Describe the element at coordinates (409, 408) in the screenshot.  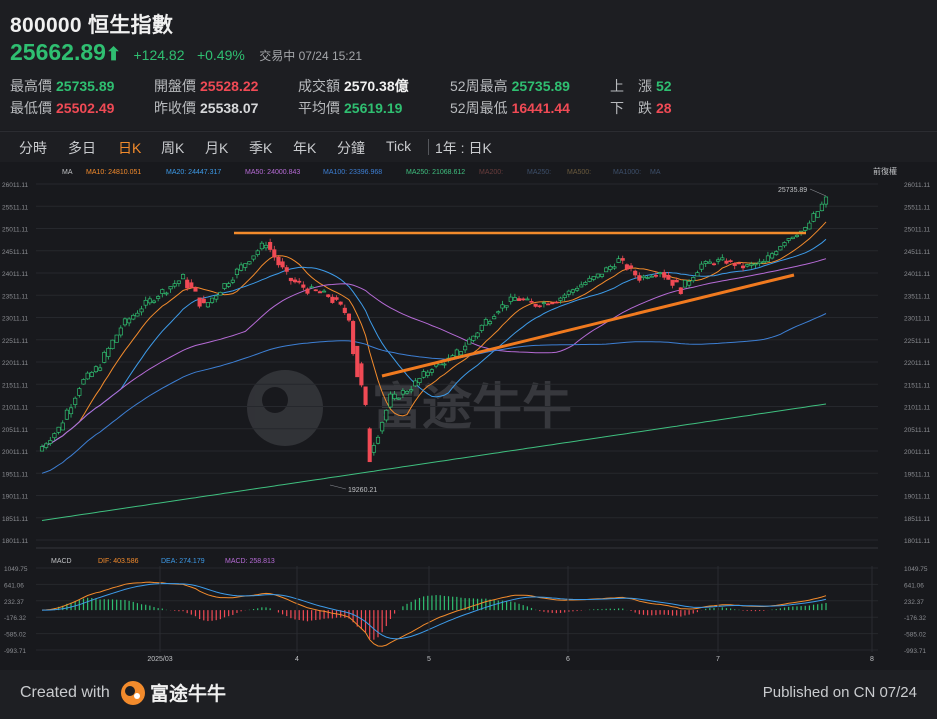
I see `watermark: 富途牛牛` at that location.